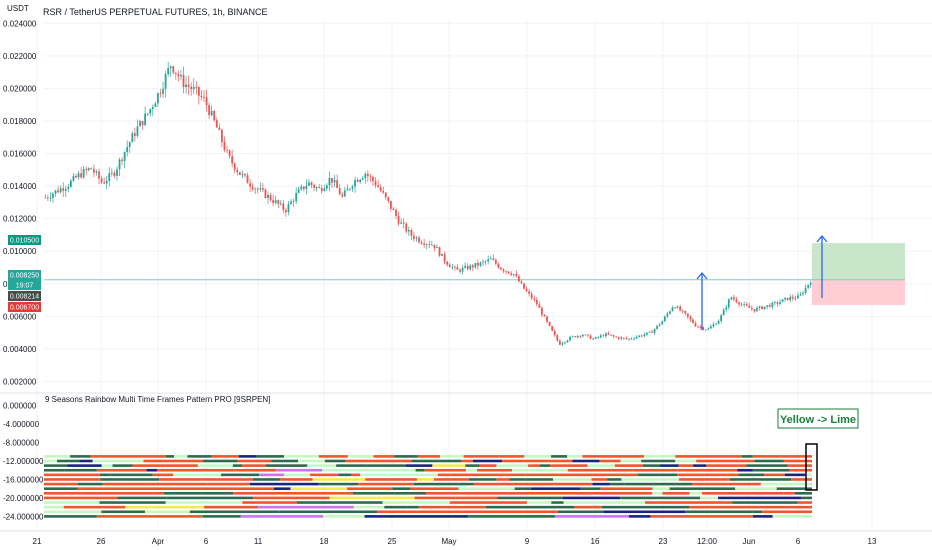  I want to click on annotation-text: Yellow -> Lime, so click(818, 420).